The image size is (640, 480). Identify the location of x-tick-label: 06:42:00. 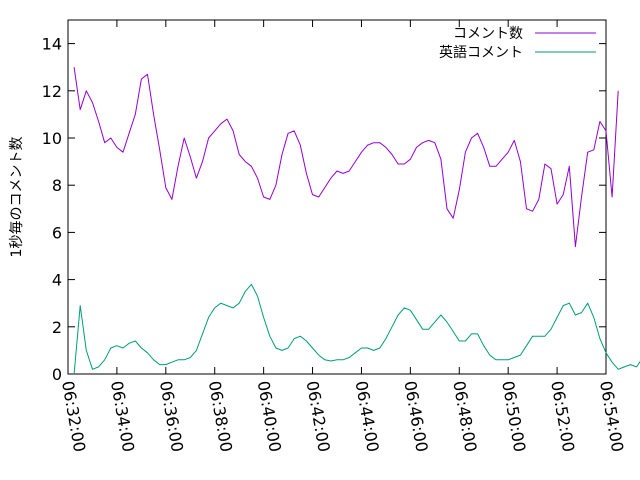
(318, 416).